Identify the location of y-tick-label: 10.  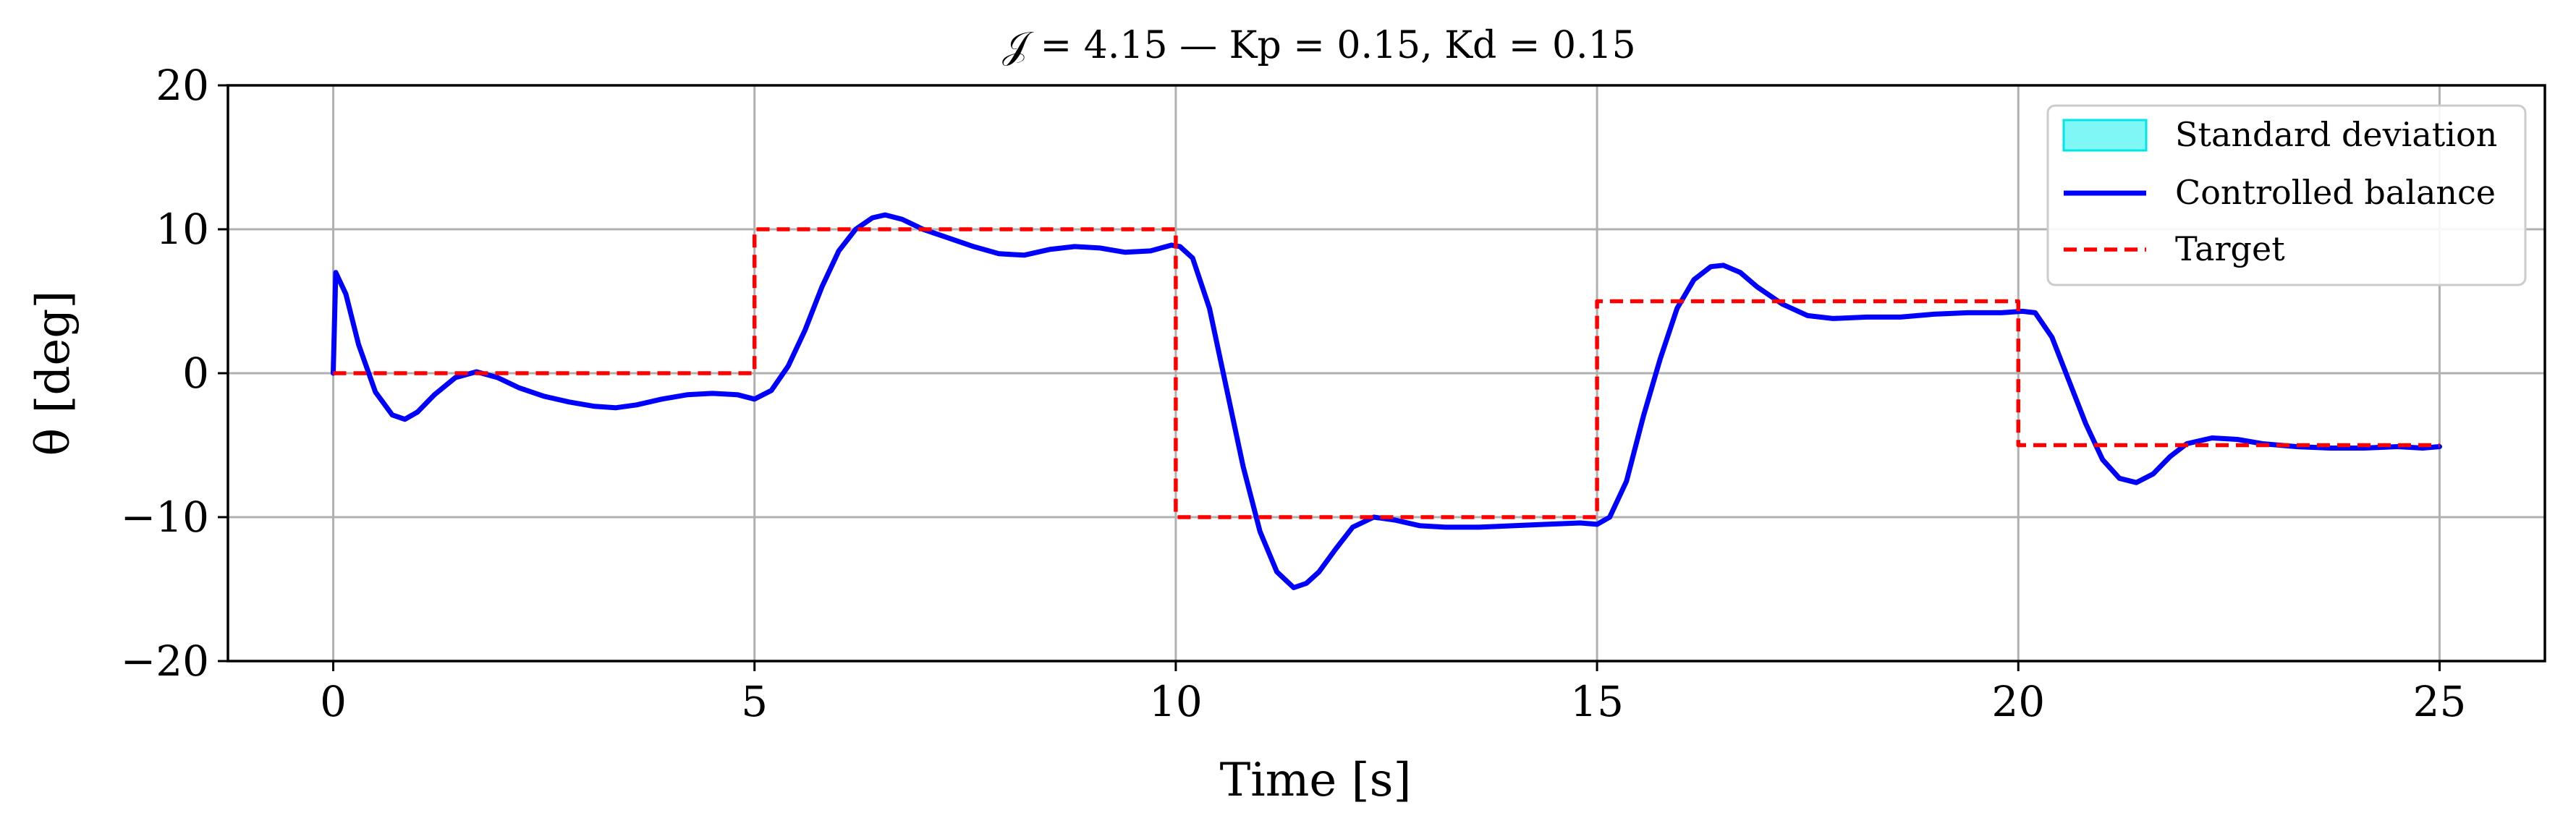
(182, 230).